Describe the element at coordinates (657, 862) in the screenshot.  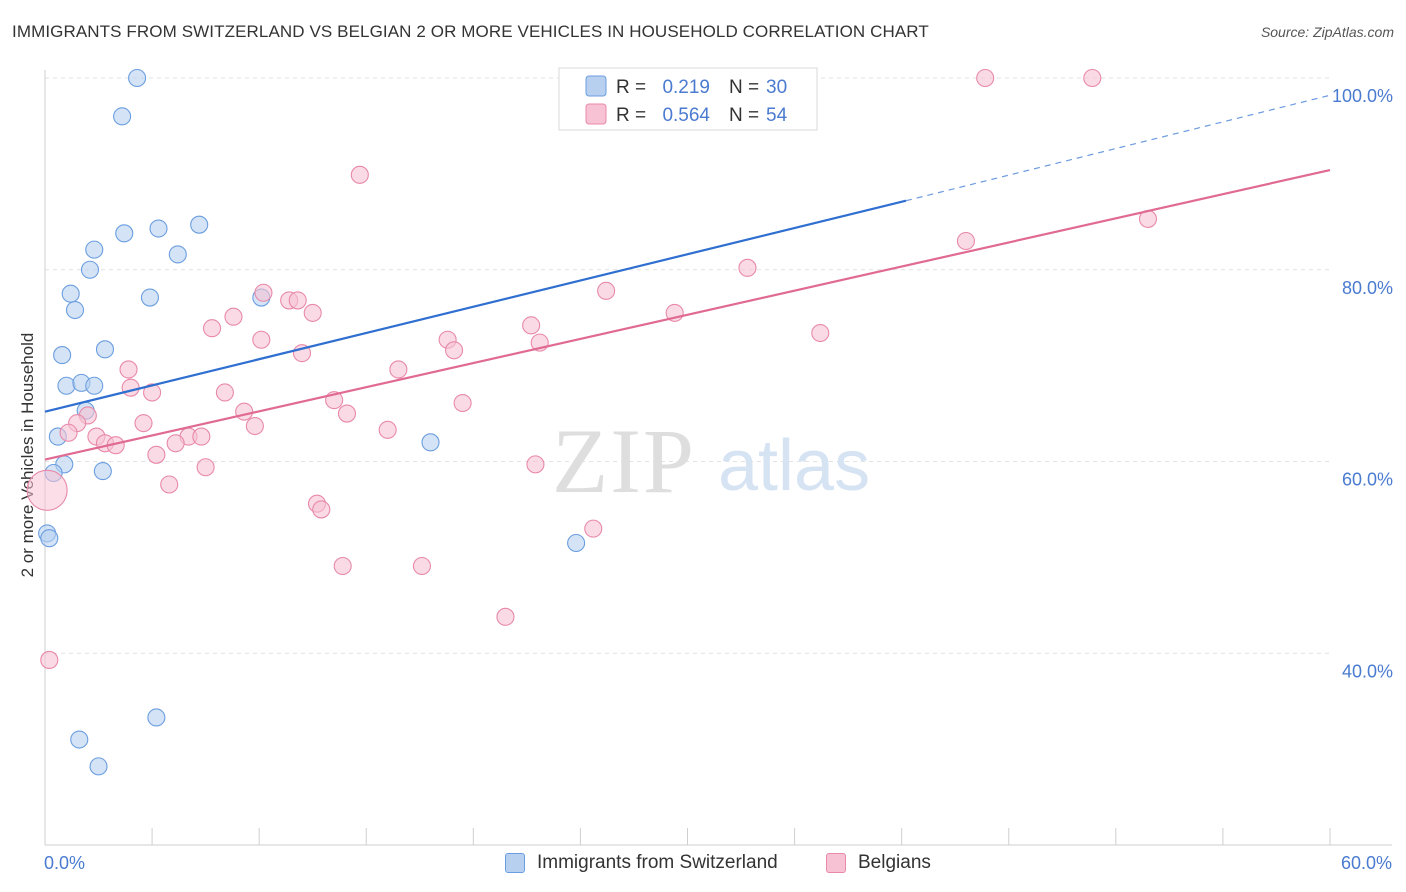
I see `legend-label-switzerland: Immigrants from Switzerland` at that location.